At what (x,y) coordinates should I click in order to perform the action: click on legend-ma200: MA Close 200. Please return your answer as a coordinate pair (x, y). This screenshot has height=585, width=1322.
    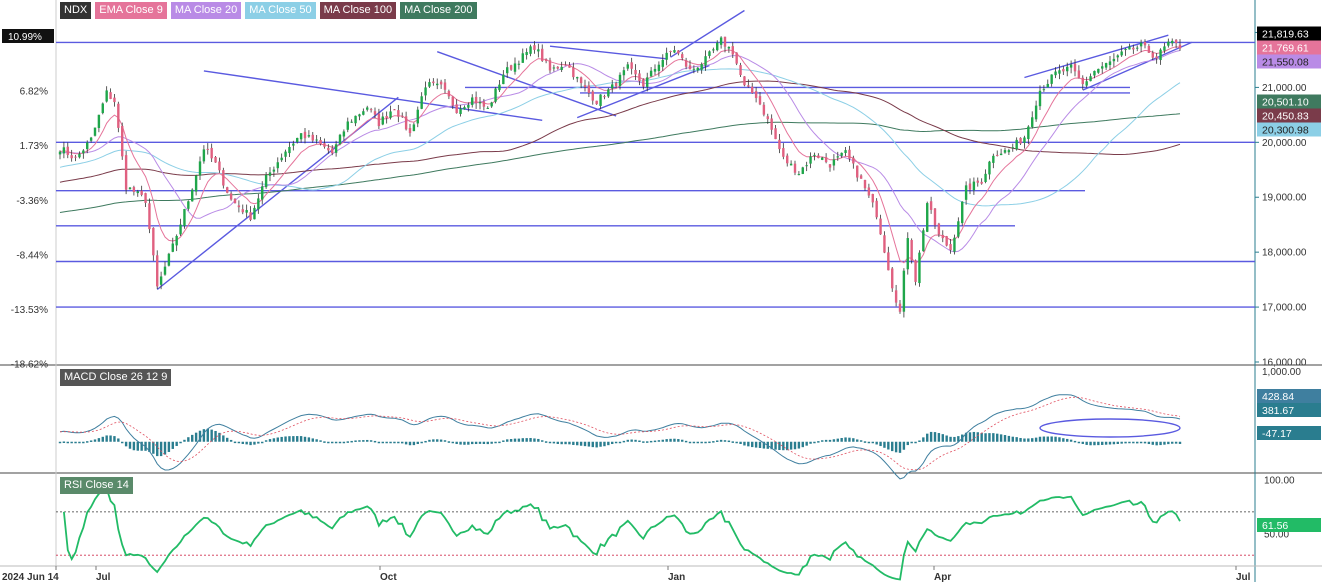
    Looking at the image, I should click on (438, 10).